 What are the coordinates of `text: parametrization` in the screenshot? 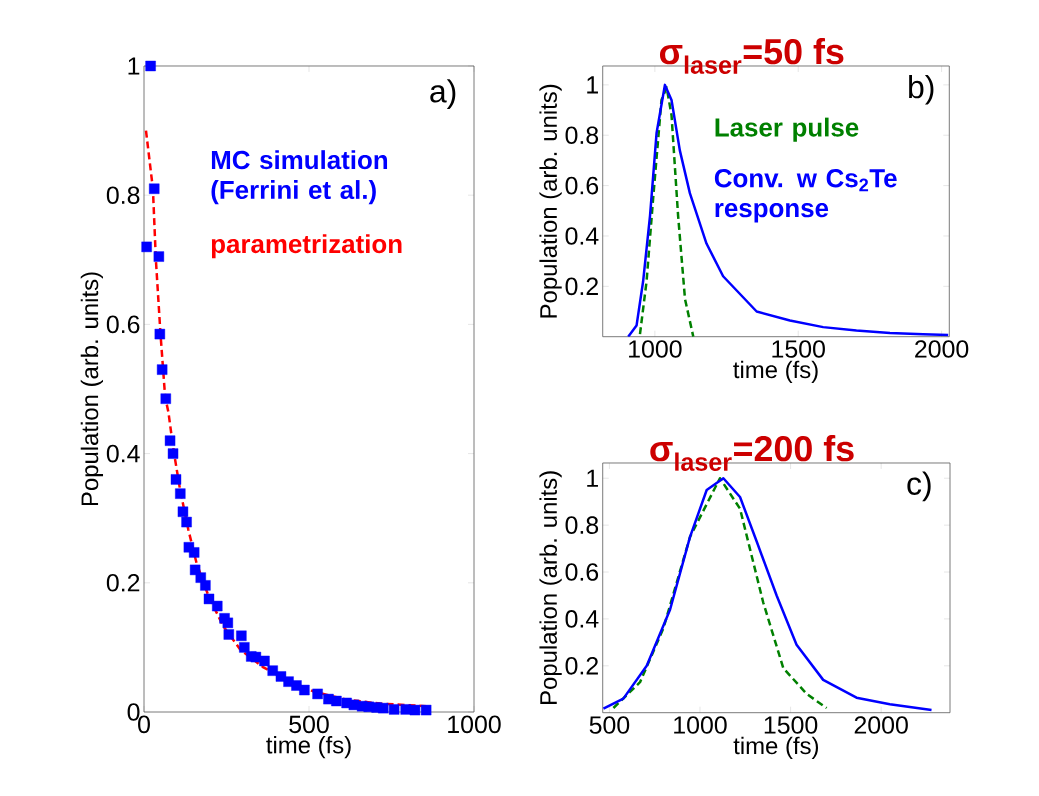 It's located at (306, 246).